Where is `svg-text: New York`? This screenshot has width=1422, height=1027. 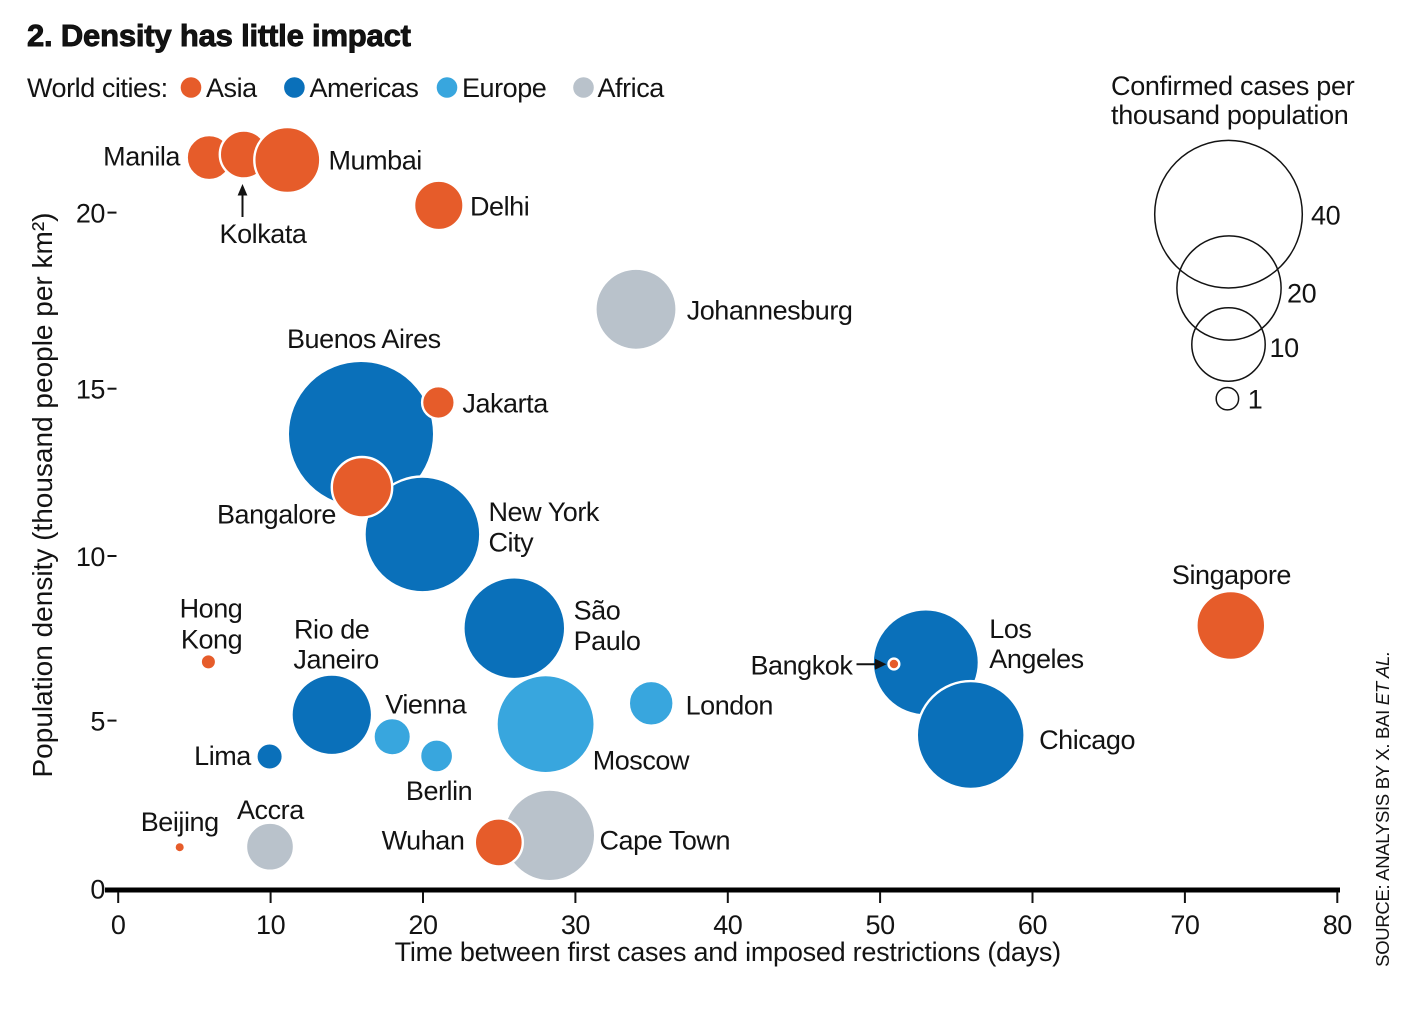 svg-text: New York is located at coordinates (544, 512).